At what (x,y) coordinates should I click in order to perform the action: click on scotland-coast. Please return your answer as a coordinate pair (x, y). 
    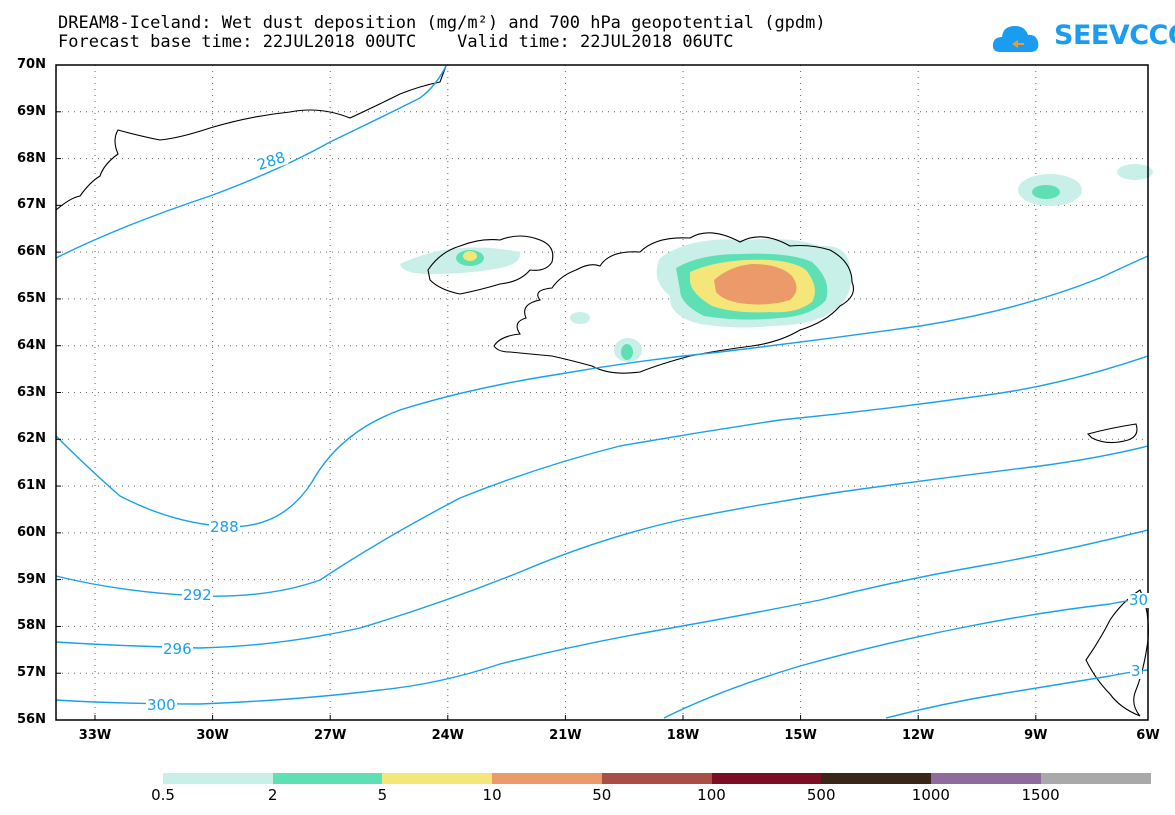
    Looking at the image, I should click on (1117, 653).